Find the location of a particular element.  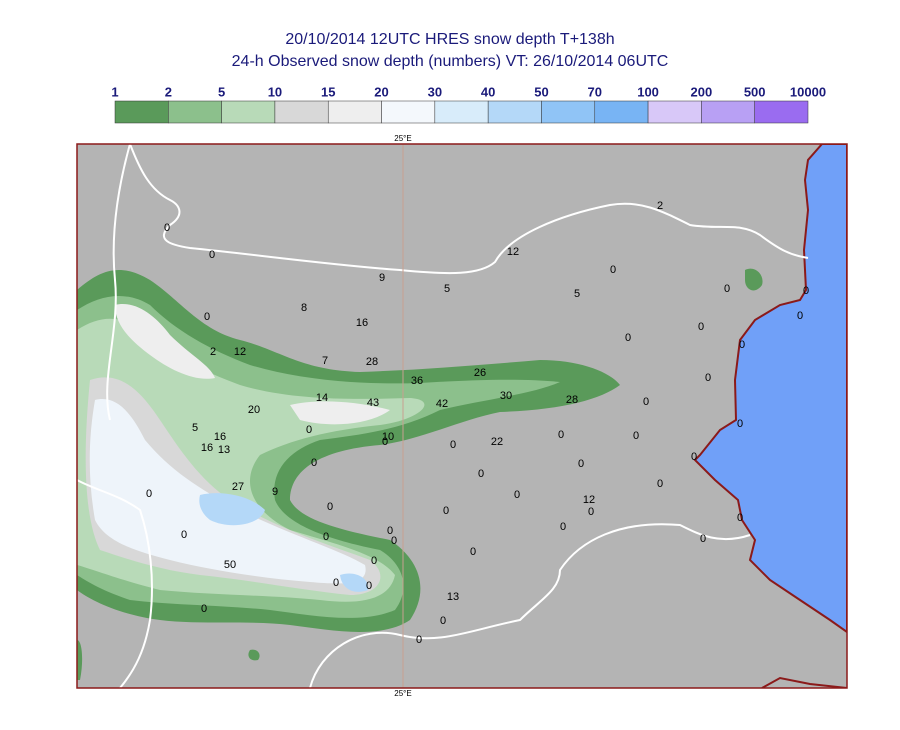

observation-value: 50 is located at coordinates (230, 565).